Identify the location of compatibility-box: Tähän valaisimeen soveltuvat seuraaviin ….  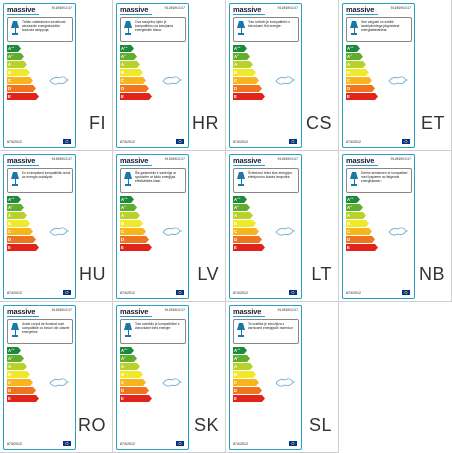
(40, 29).